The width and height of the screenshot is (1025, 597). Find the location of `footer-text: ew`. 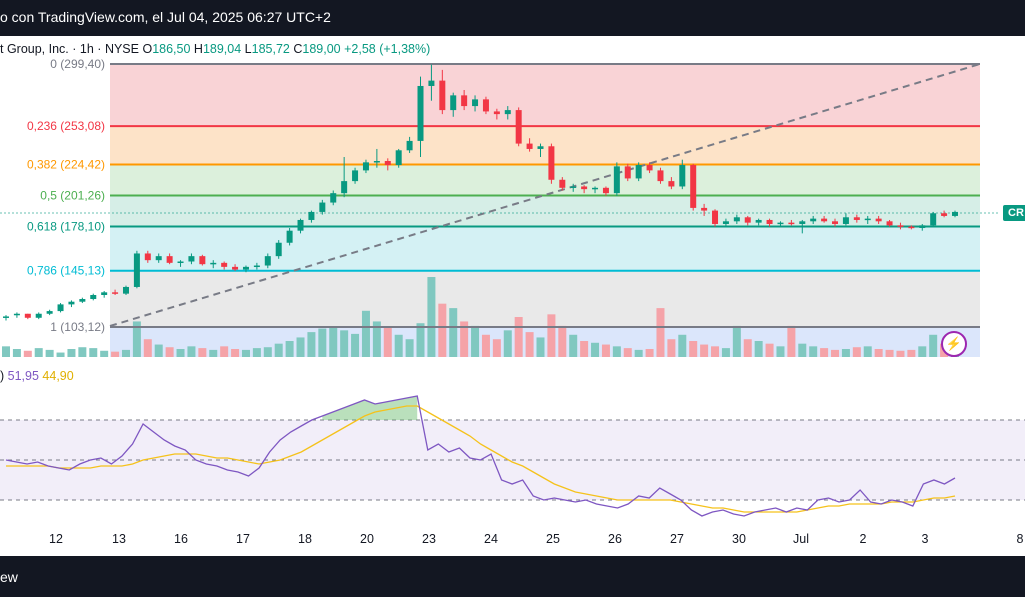

footer-text: ew is located at coordinates (9, 577).